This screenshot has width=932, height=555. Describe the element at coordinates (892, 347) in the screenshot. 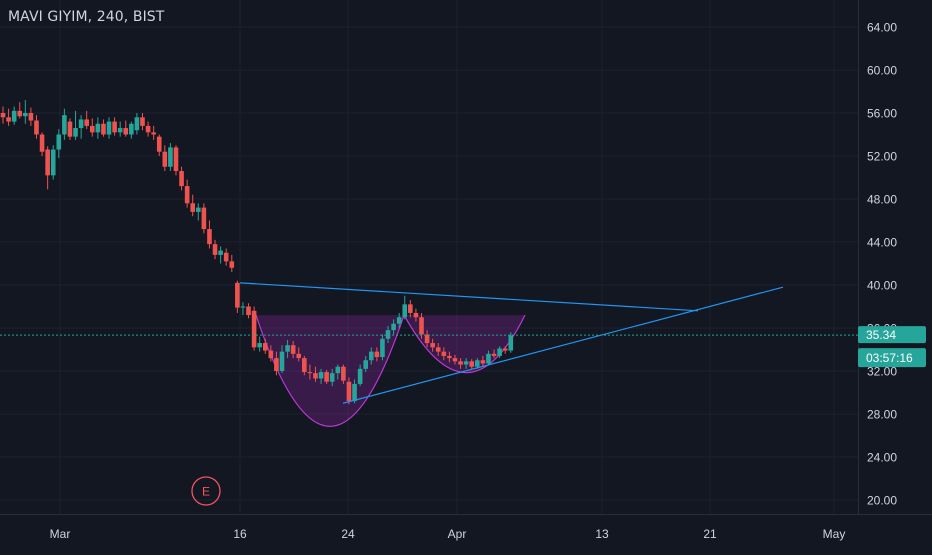

I see `price-tag: 35.34 03:57:16` at that location.